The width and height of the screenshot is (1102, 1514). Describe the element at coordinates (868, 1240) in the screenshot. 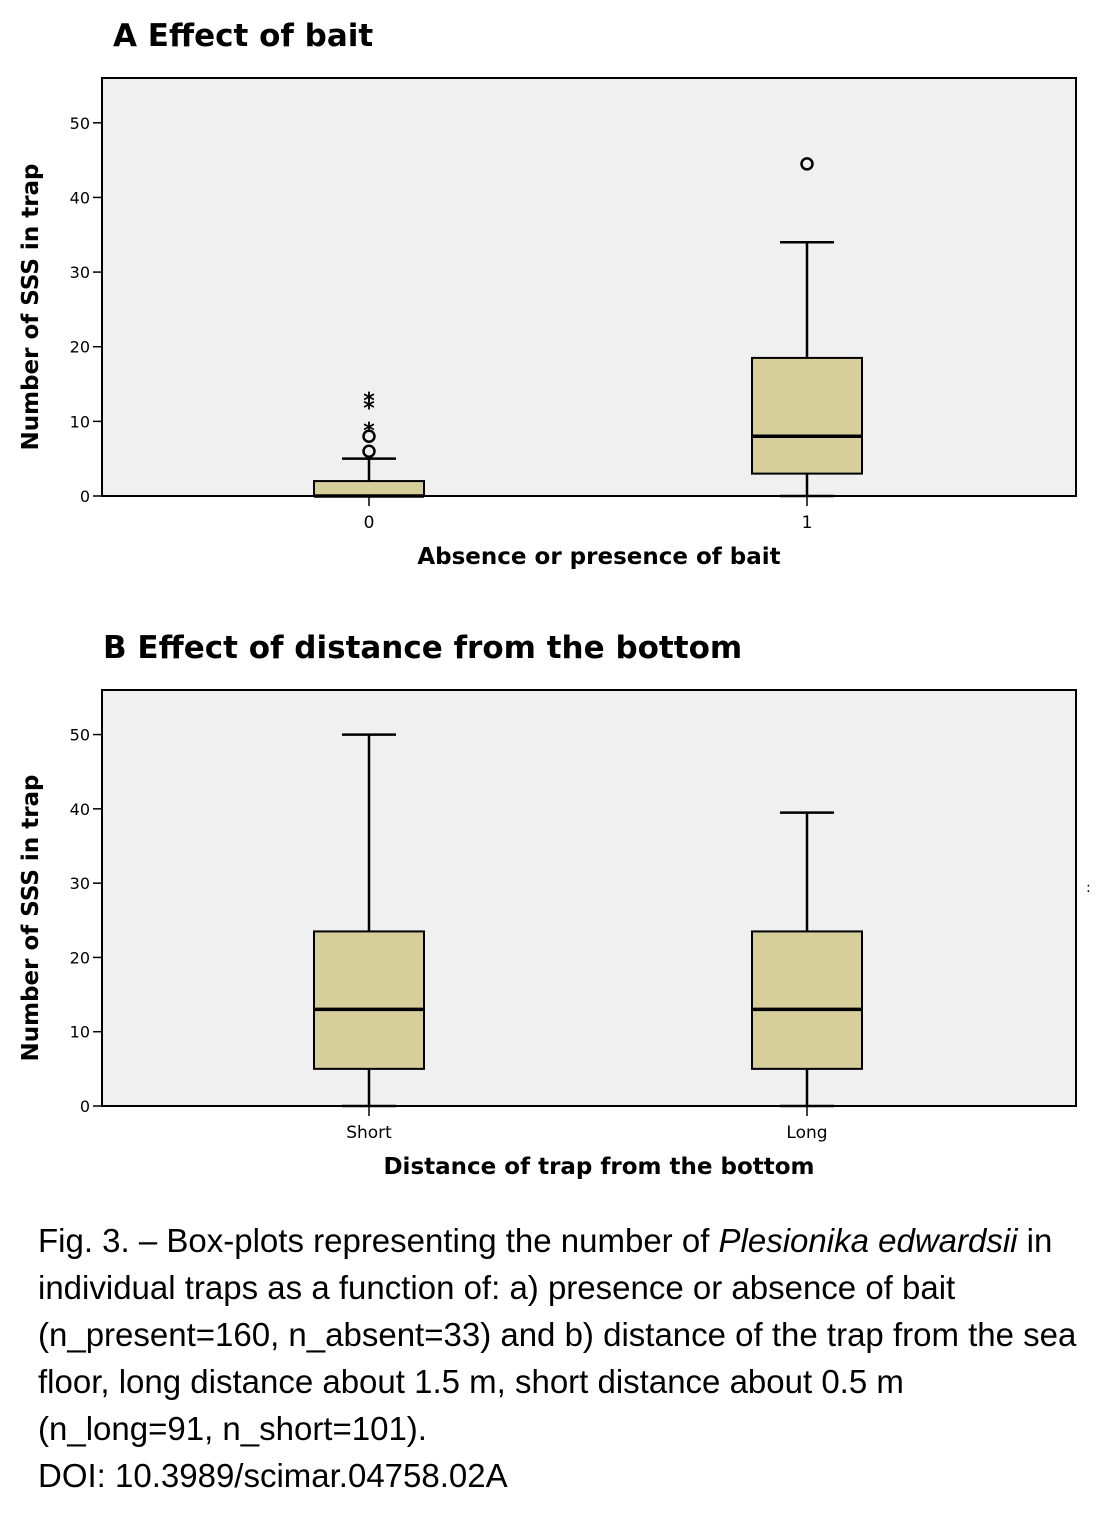

I see `caption-species: Plesionika edwardsii` at that location.